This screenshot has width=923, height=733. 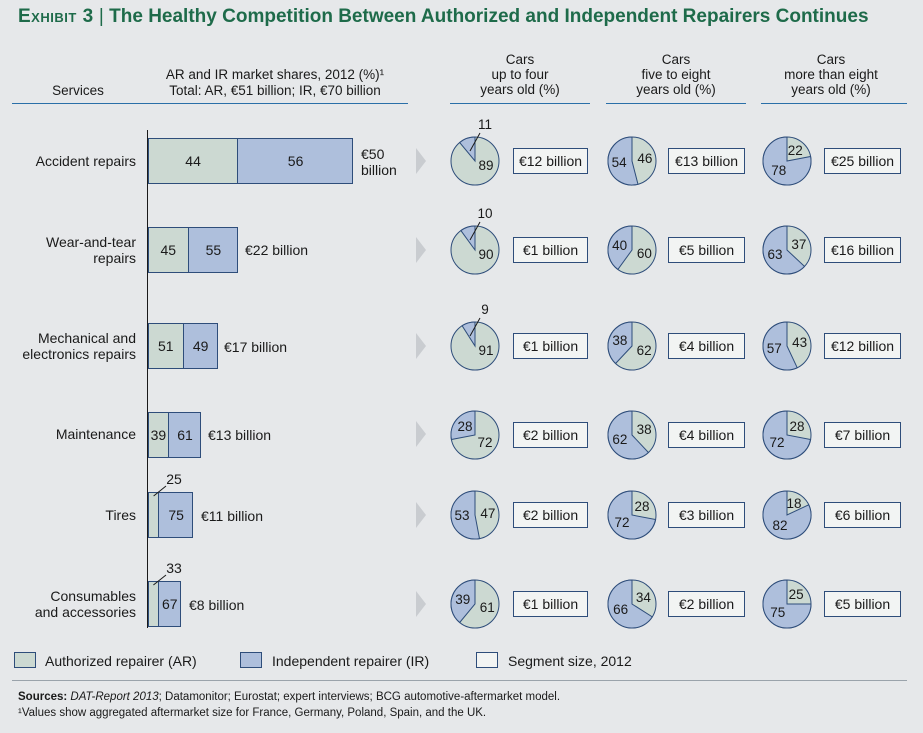 What do you see at coordinates (486, 350) in the screenshot?
I see `pie-ar-value: 91` at bounding box center [486, 350].